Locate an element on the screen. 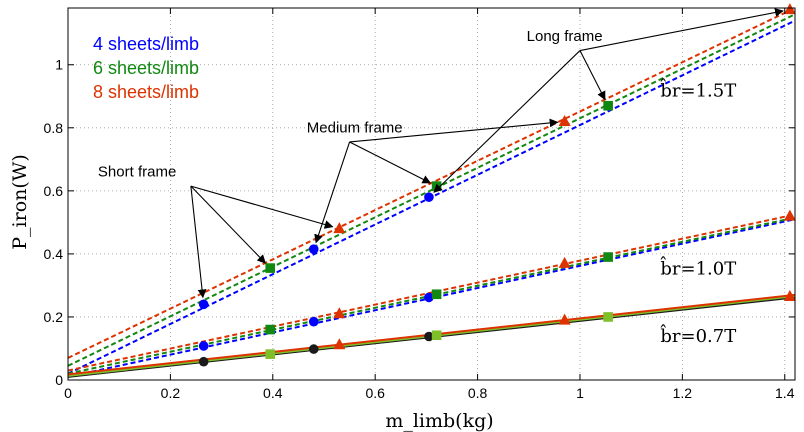  x-axis-label: m_limb(kg) is located at coordinates (439, 421).